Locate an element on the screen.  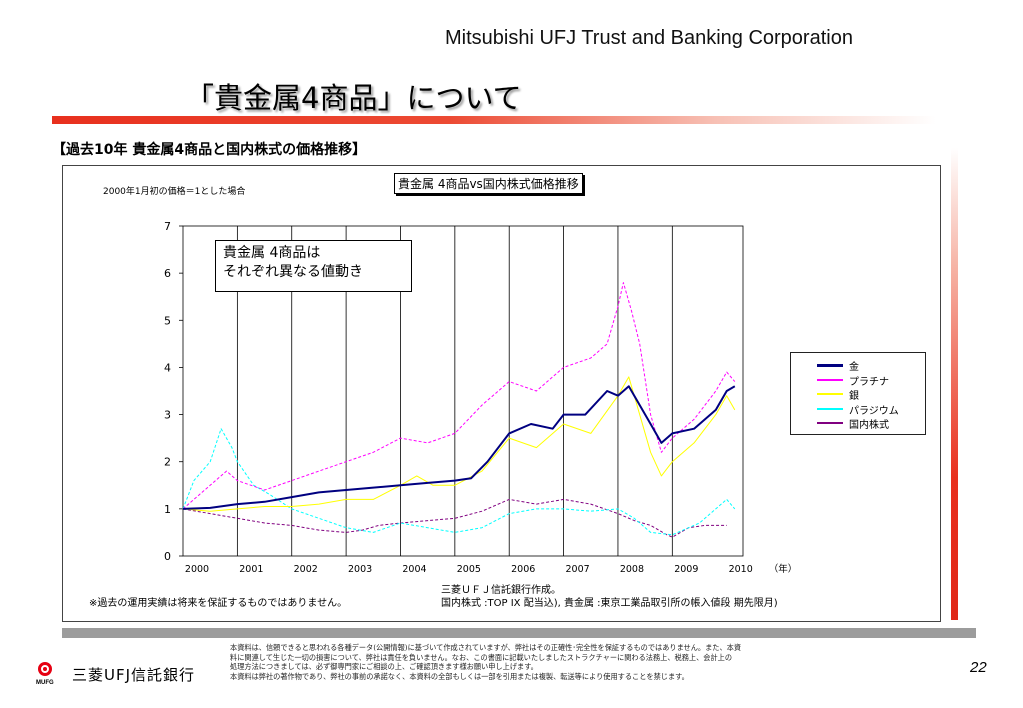
callout-line-1: 貴金属 4商品は is located at coordinates (272, 253).